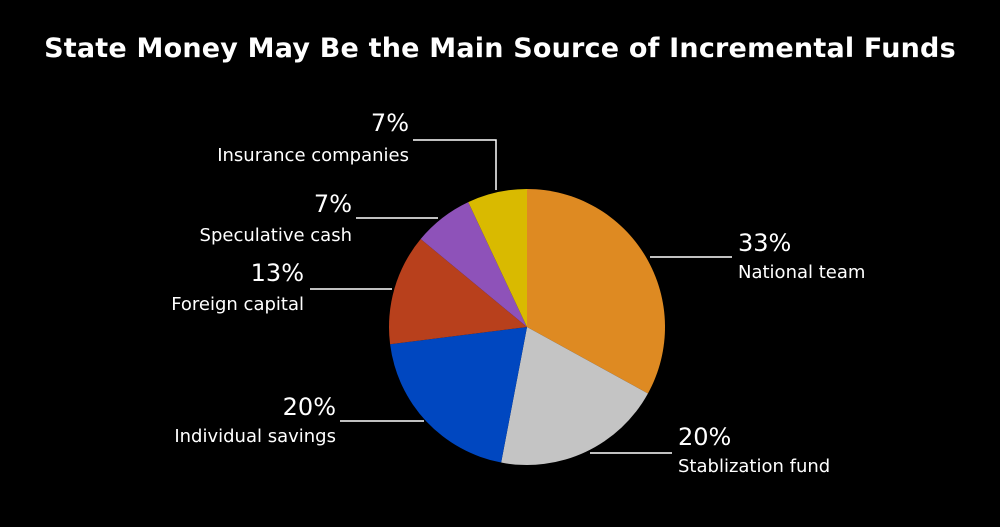 The width and height of the screenshot is (1000, 527). What do you see at coordinates (276, 235) in the screenshot?
I see `slice-category-label: Speculative cash` at bounding box center [276, 235].